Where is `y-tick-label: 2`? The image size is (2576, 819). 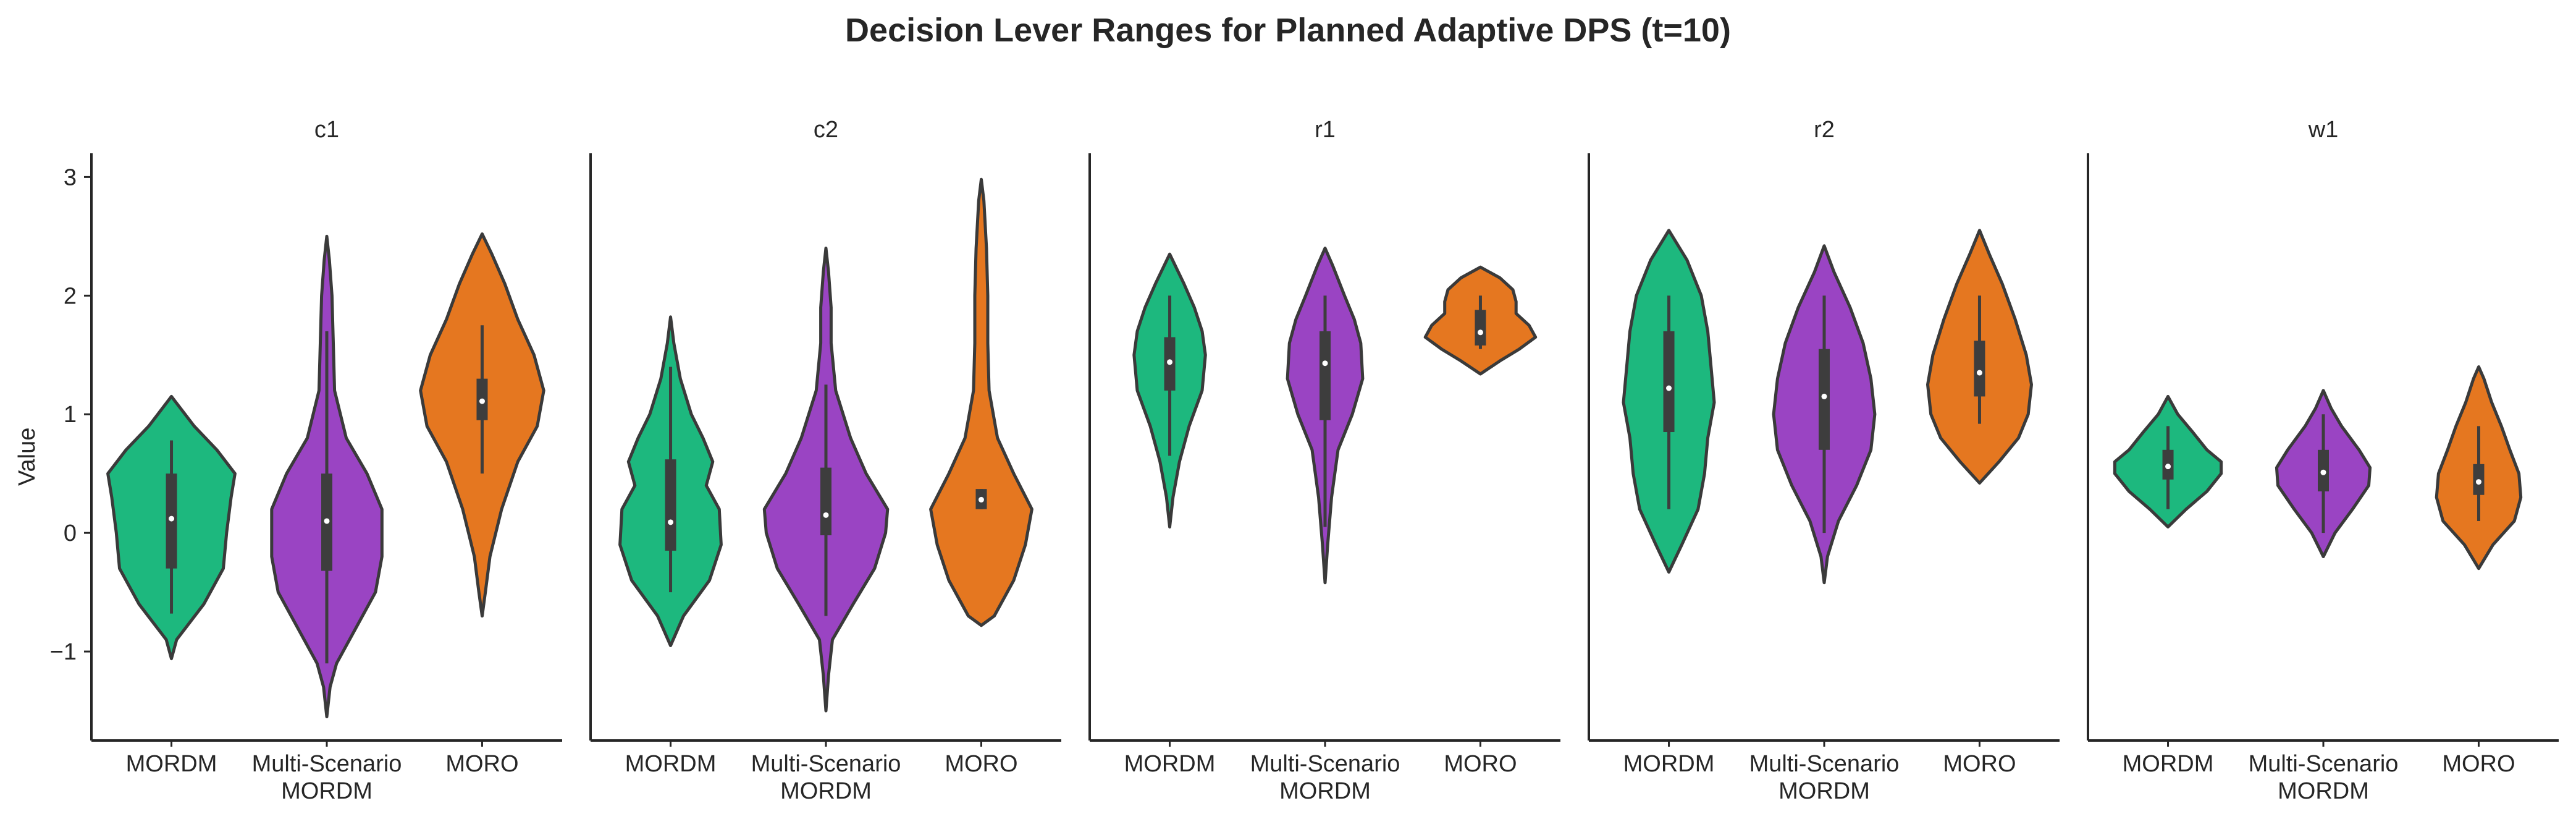 y-tick-label: 2 is located at coordinates (70, 296).